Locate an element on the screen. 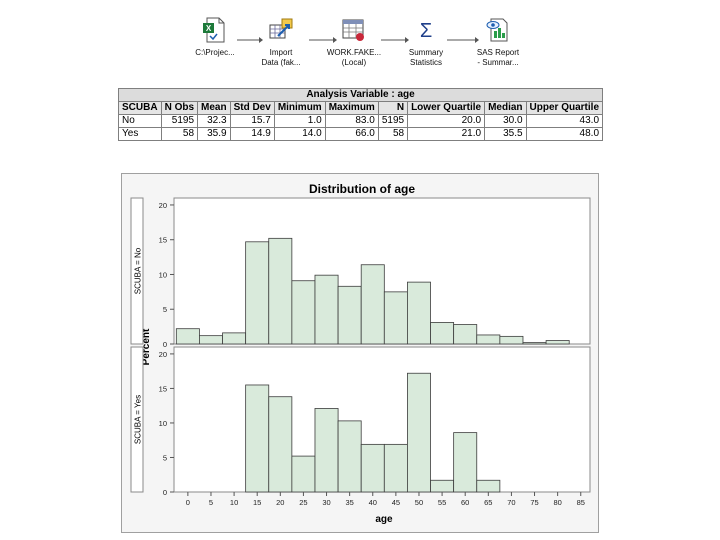  excel-file-icon: X is located at coordinates (214, 30).